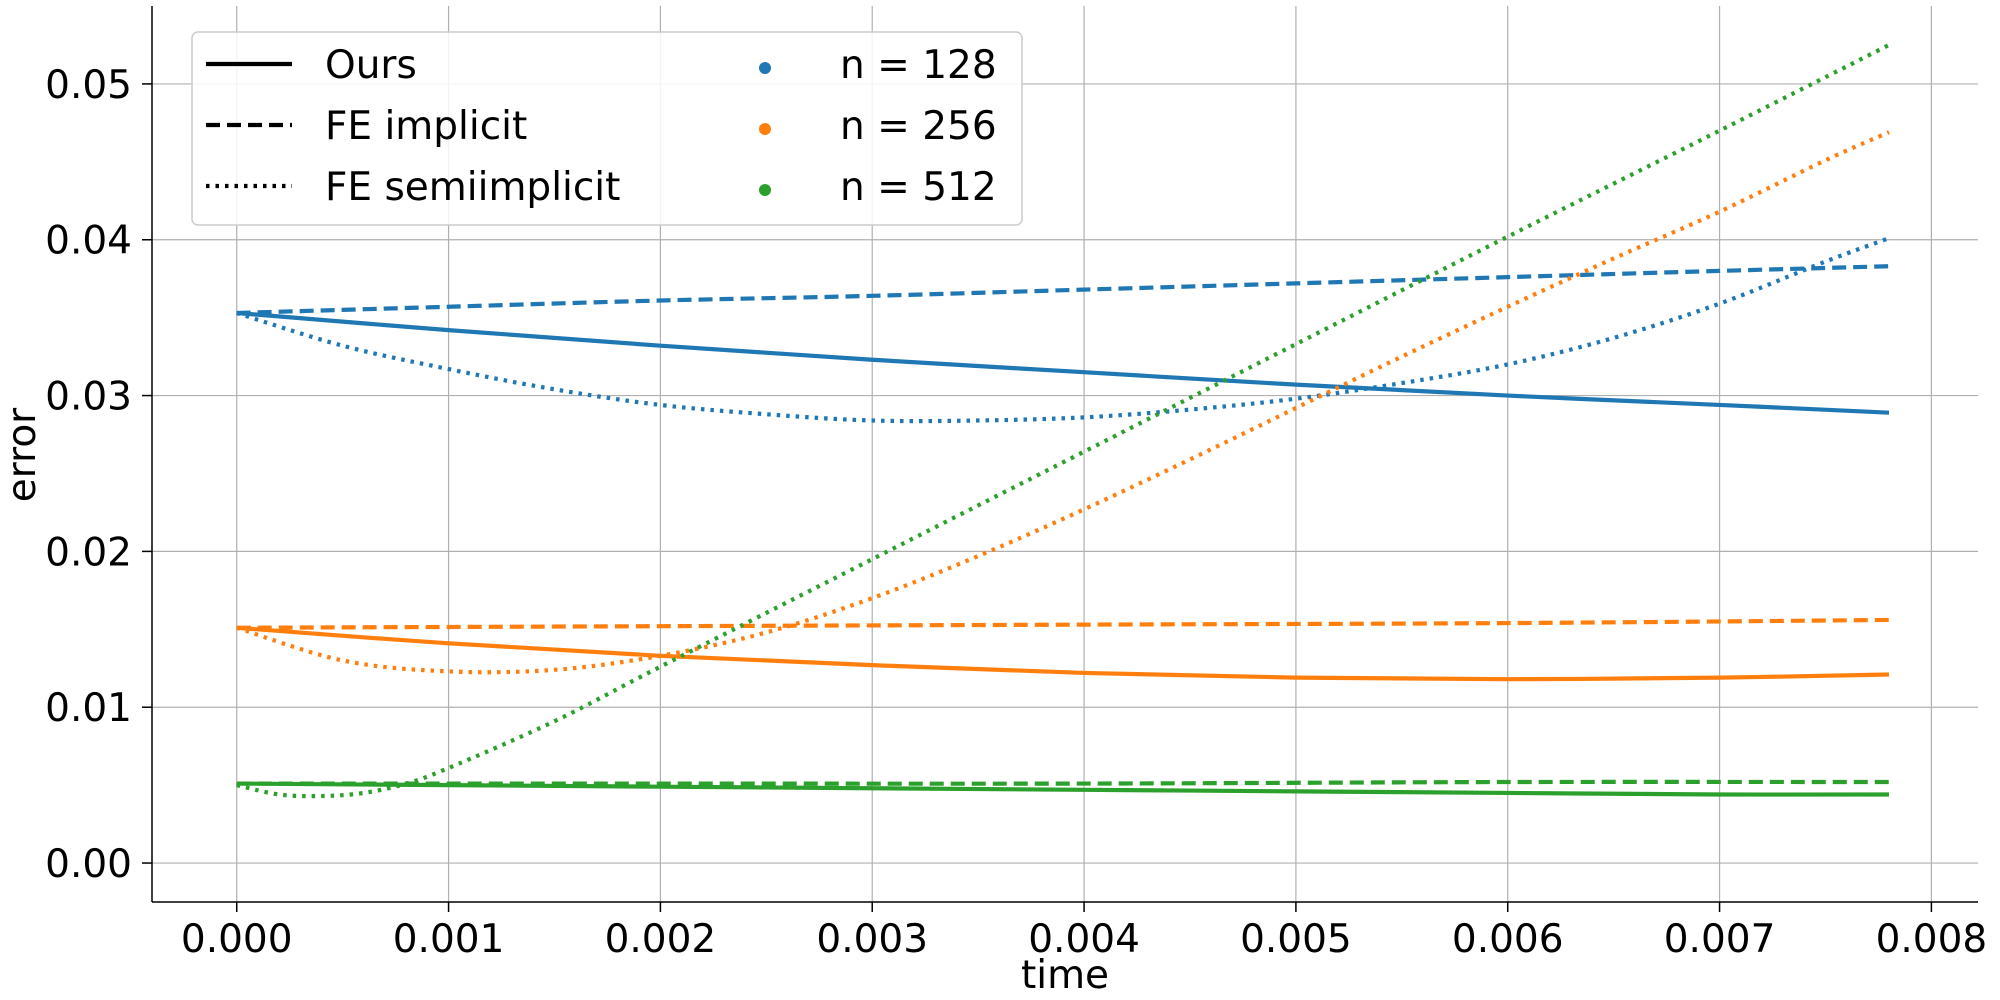 This screenshot has width=2000, height=1000. Describe the element at coordinates (472, 187) in the screenshot. I see `legend-style-label: FE semiimplicit` at that location.